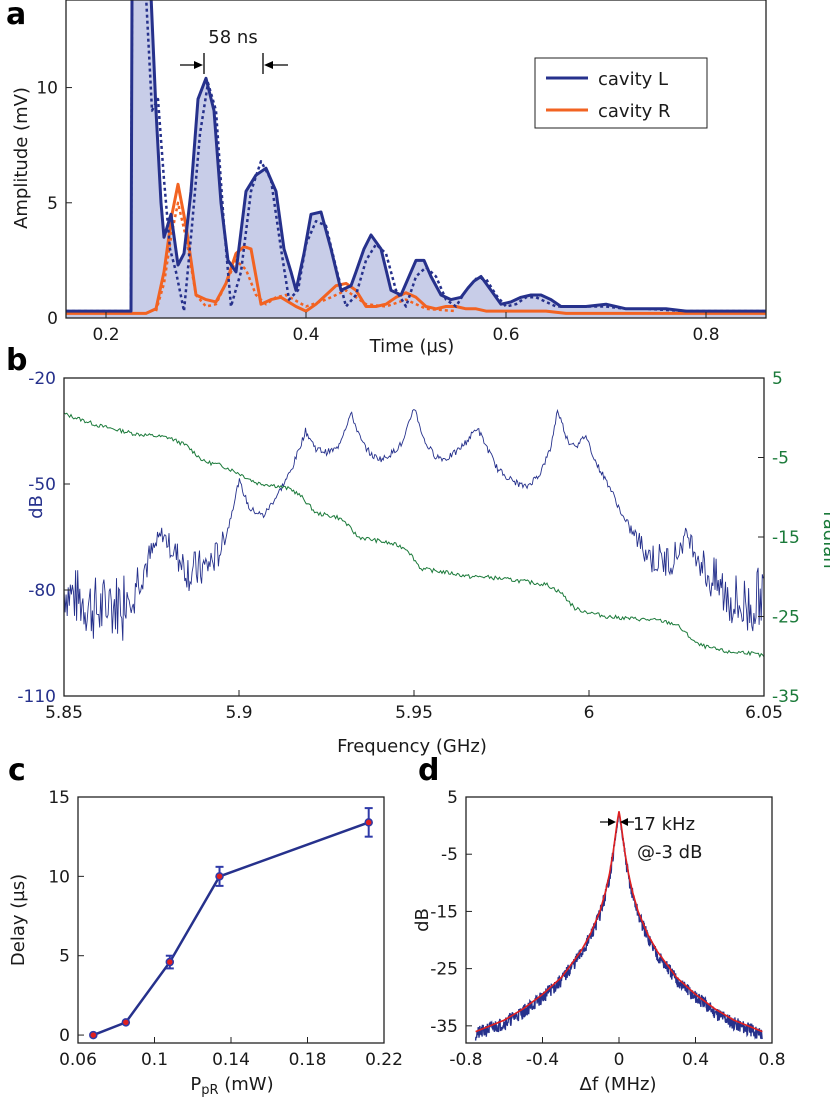 This screenshot has height=1100, width=830. What do you see at coordinates (231, 1086) in the screenshot?
I see `x-axis-label-c: PpR (mW)` at bounding box center [231, 1086].